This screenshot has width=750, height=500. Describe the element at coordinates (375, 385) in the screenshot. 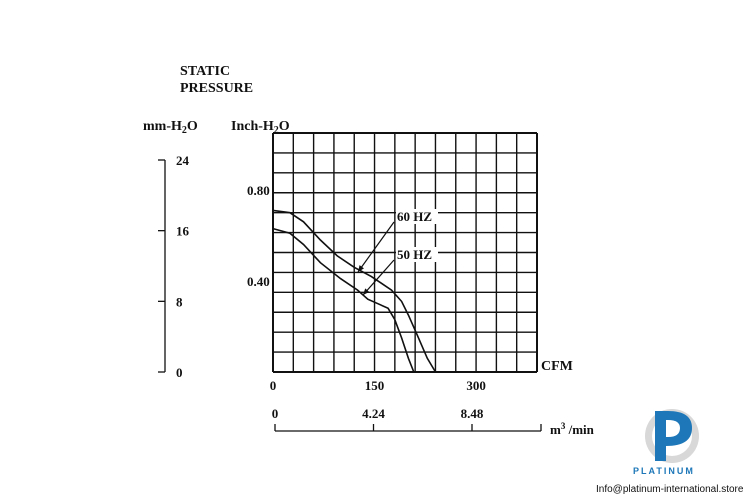

I see `x-tick-label: 150` at that location.